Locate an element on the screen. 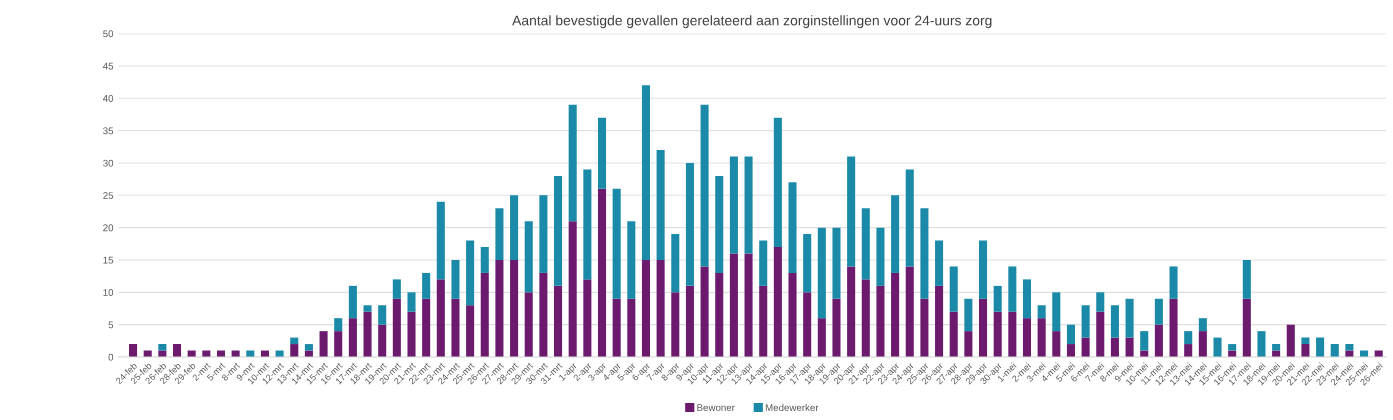 The height and width of the screenshot is (420, 1393). y-tick-label: 35 is located at coordinates (108, 131).